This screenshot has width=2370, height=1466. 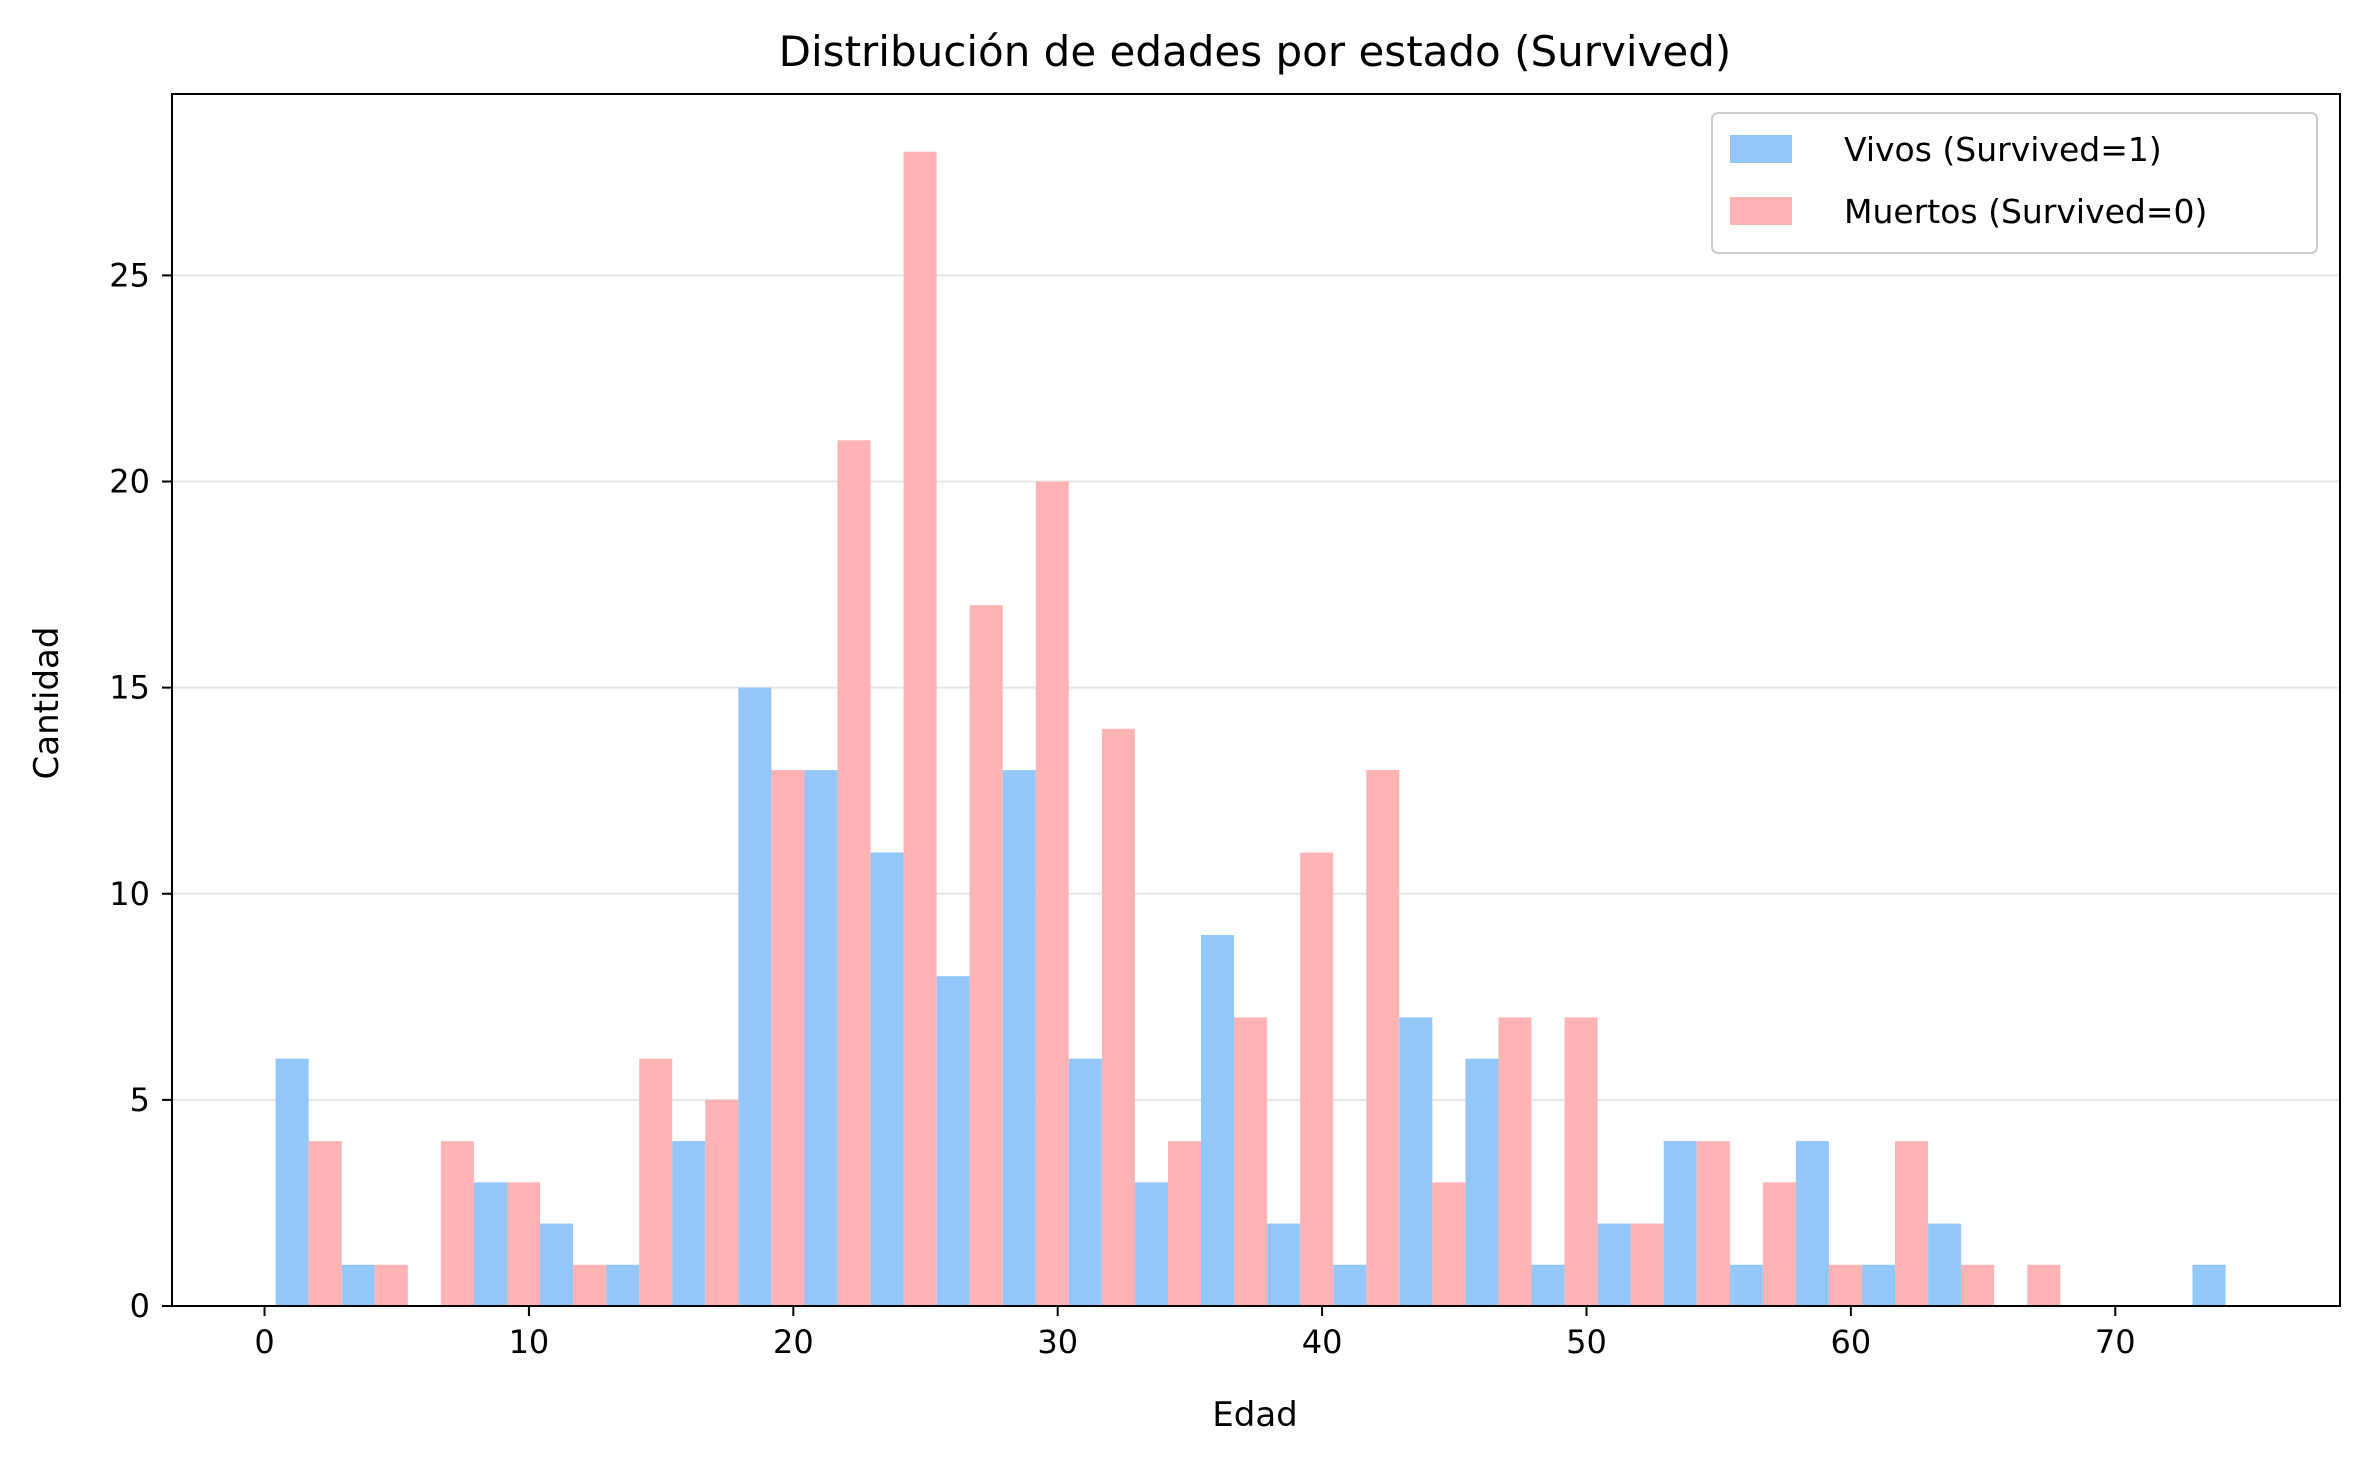 What do you see at coordinates (1586, 1342) in the screenshot?
I see `x-tick-label-50: 50` at bounding box center [1586, 1342].